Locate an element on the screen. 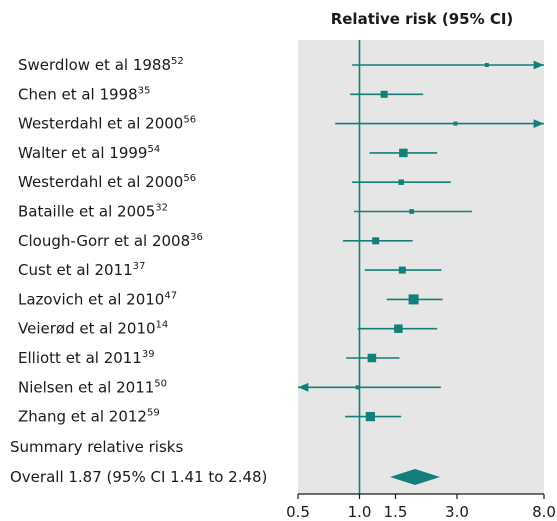 Image resolution: width=557 pixels, height=521 pixels. x-tick-label: 8.0 is located at coordinates (544, 512).